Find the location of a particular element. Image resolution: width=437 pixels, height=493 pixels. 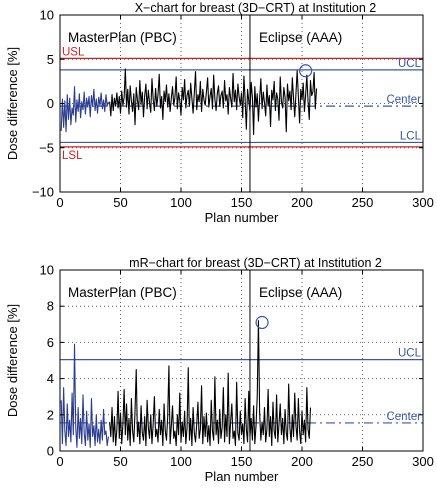

y-tick-label: −10 is located at coordinates (43, 192).